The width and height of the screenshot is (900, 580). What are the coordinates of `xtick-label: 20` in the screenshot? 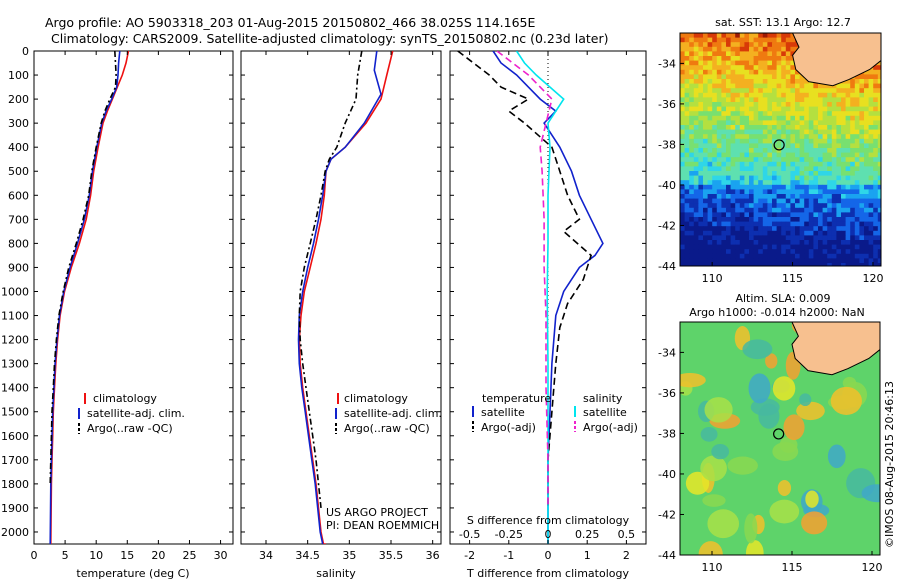 It's located at (158, 555).